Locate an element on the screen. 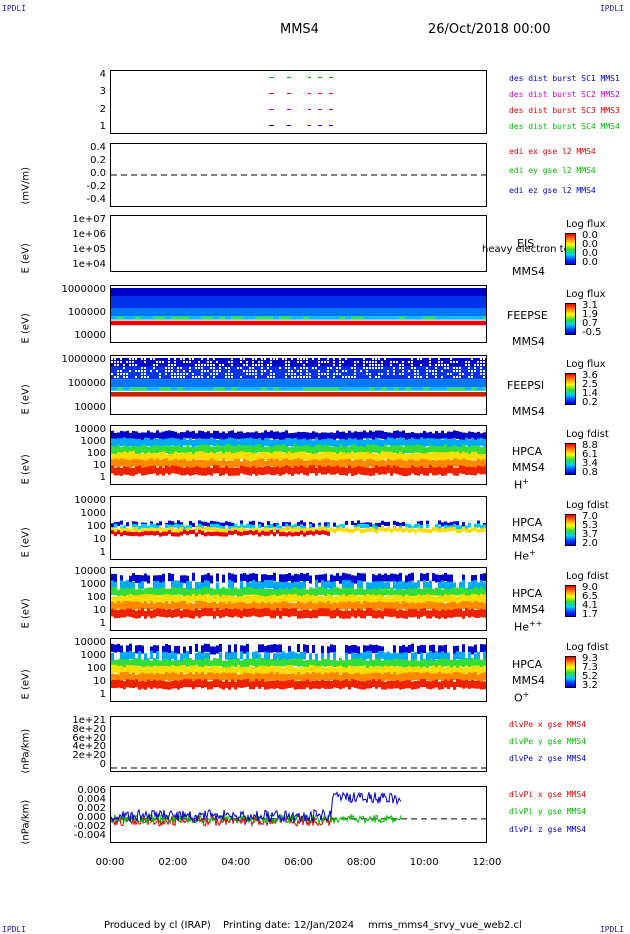 The height and width of the screenshot is (934, 630). colorbar-tick: 0.0 is located at coordinates (590, 244).